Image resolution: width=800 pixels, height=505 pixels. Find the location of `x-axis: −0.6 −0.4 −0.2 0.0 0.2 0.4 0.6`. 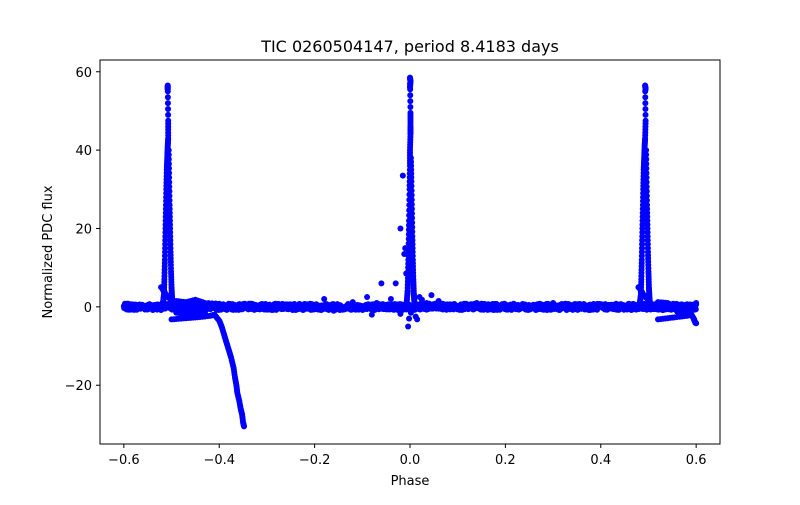

x-axis: −0.6 −0.4 −0.2 0.0 0.2 0.4 0.6 is located at coordinates (407, 456).